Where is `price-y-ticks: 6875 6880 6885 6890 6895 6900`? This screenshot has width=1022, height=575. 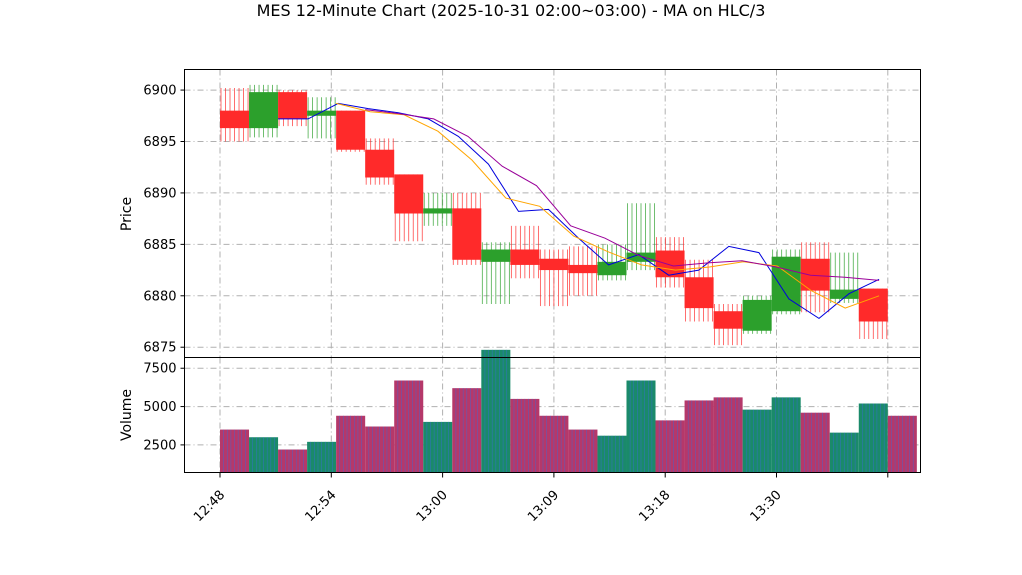 price-y-ticks: 6875 6880 6885 6890 6895 6900 is located at coordinates (164, 220).